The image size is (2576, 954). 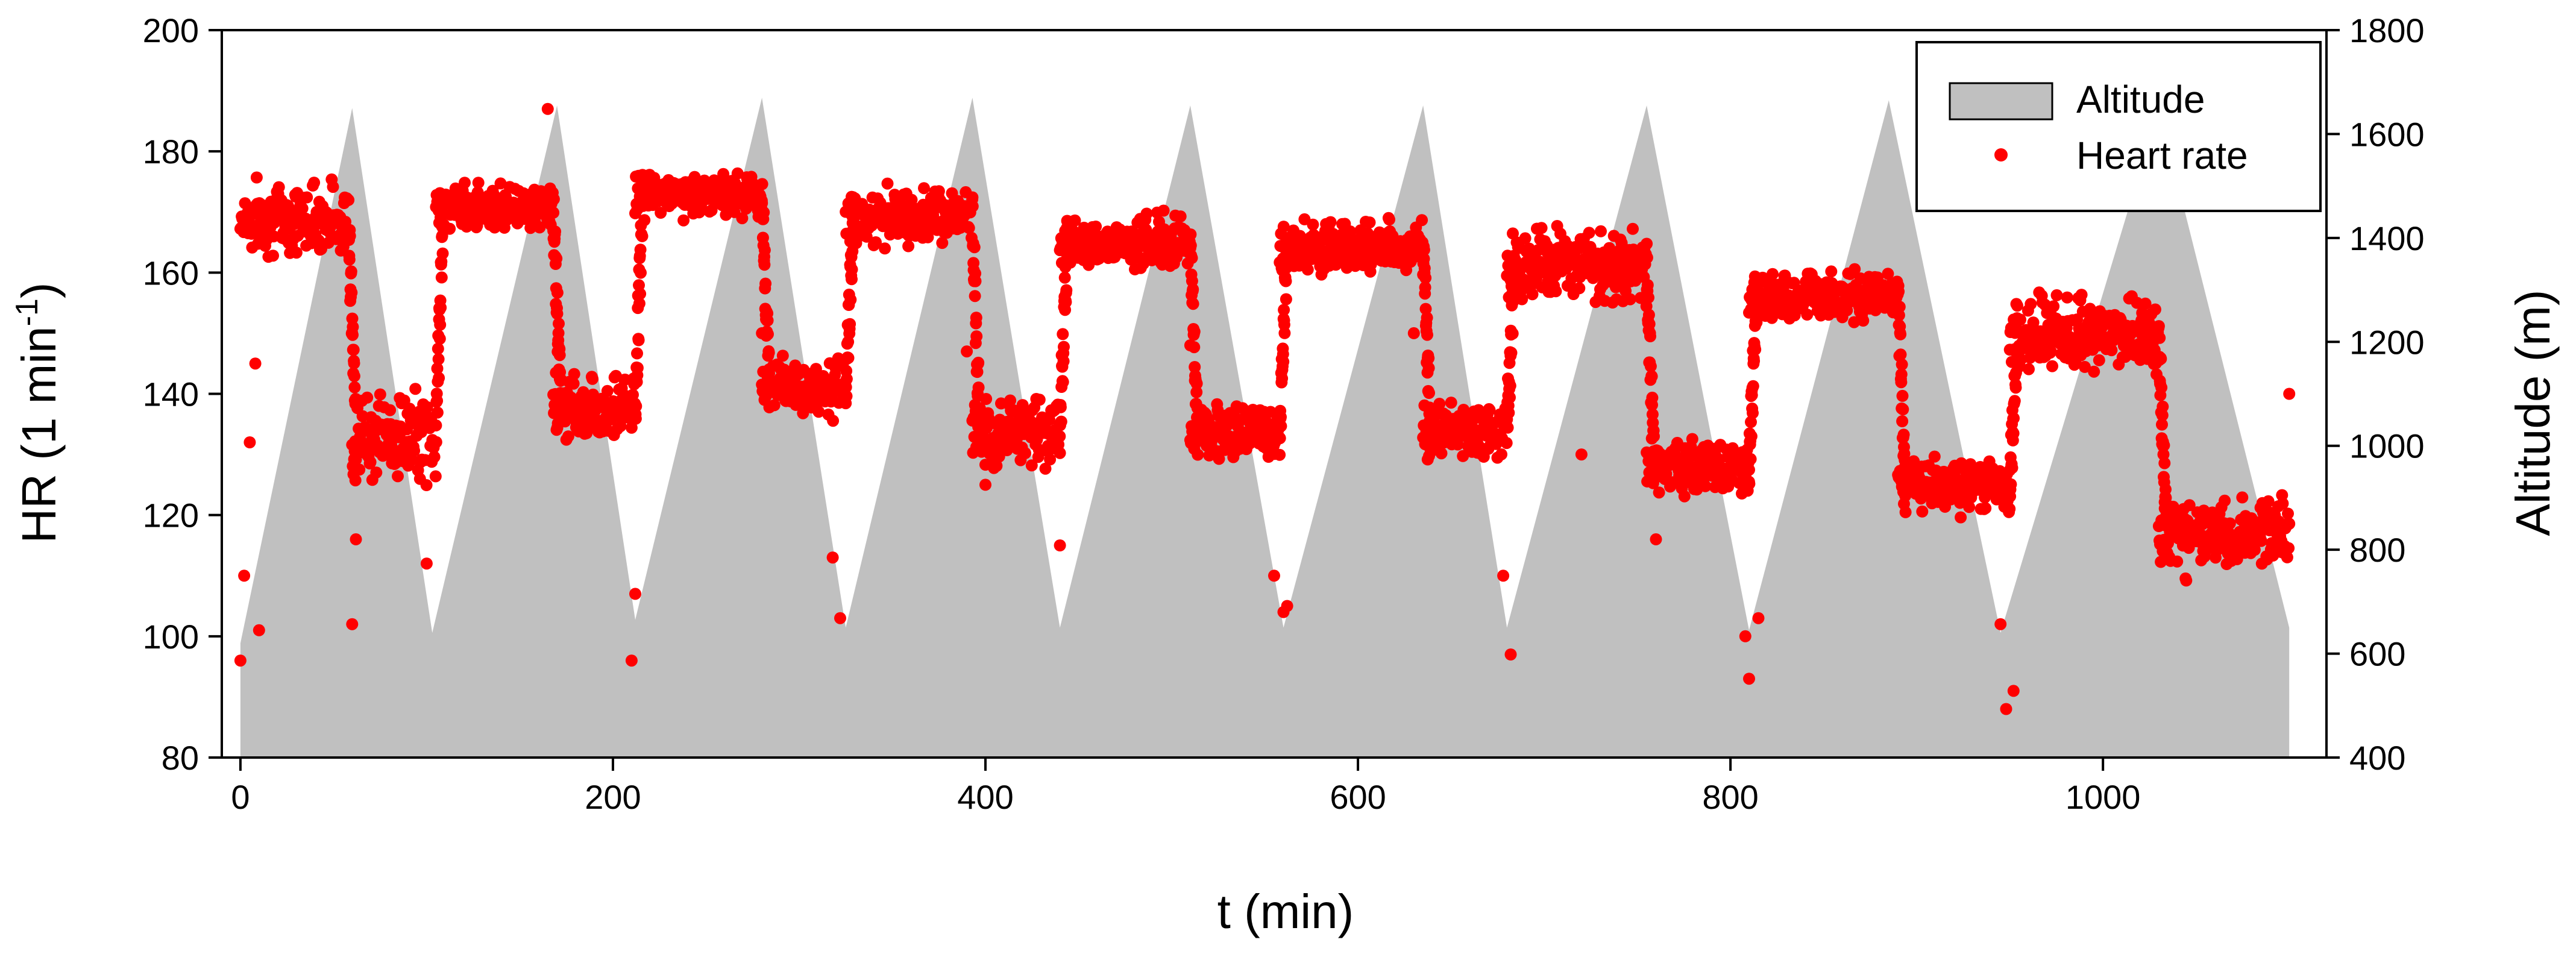 I want to click on y-left-axis-ticks: 80 100 120 140 160 180 200, so click(x=182, y=394).